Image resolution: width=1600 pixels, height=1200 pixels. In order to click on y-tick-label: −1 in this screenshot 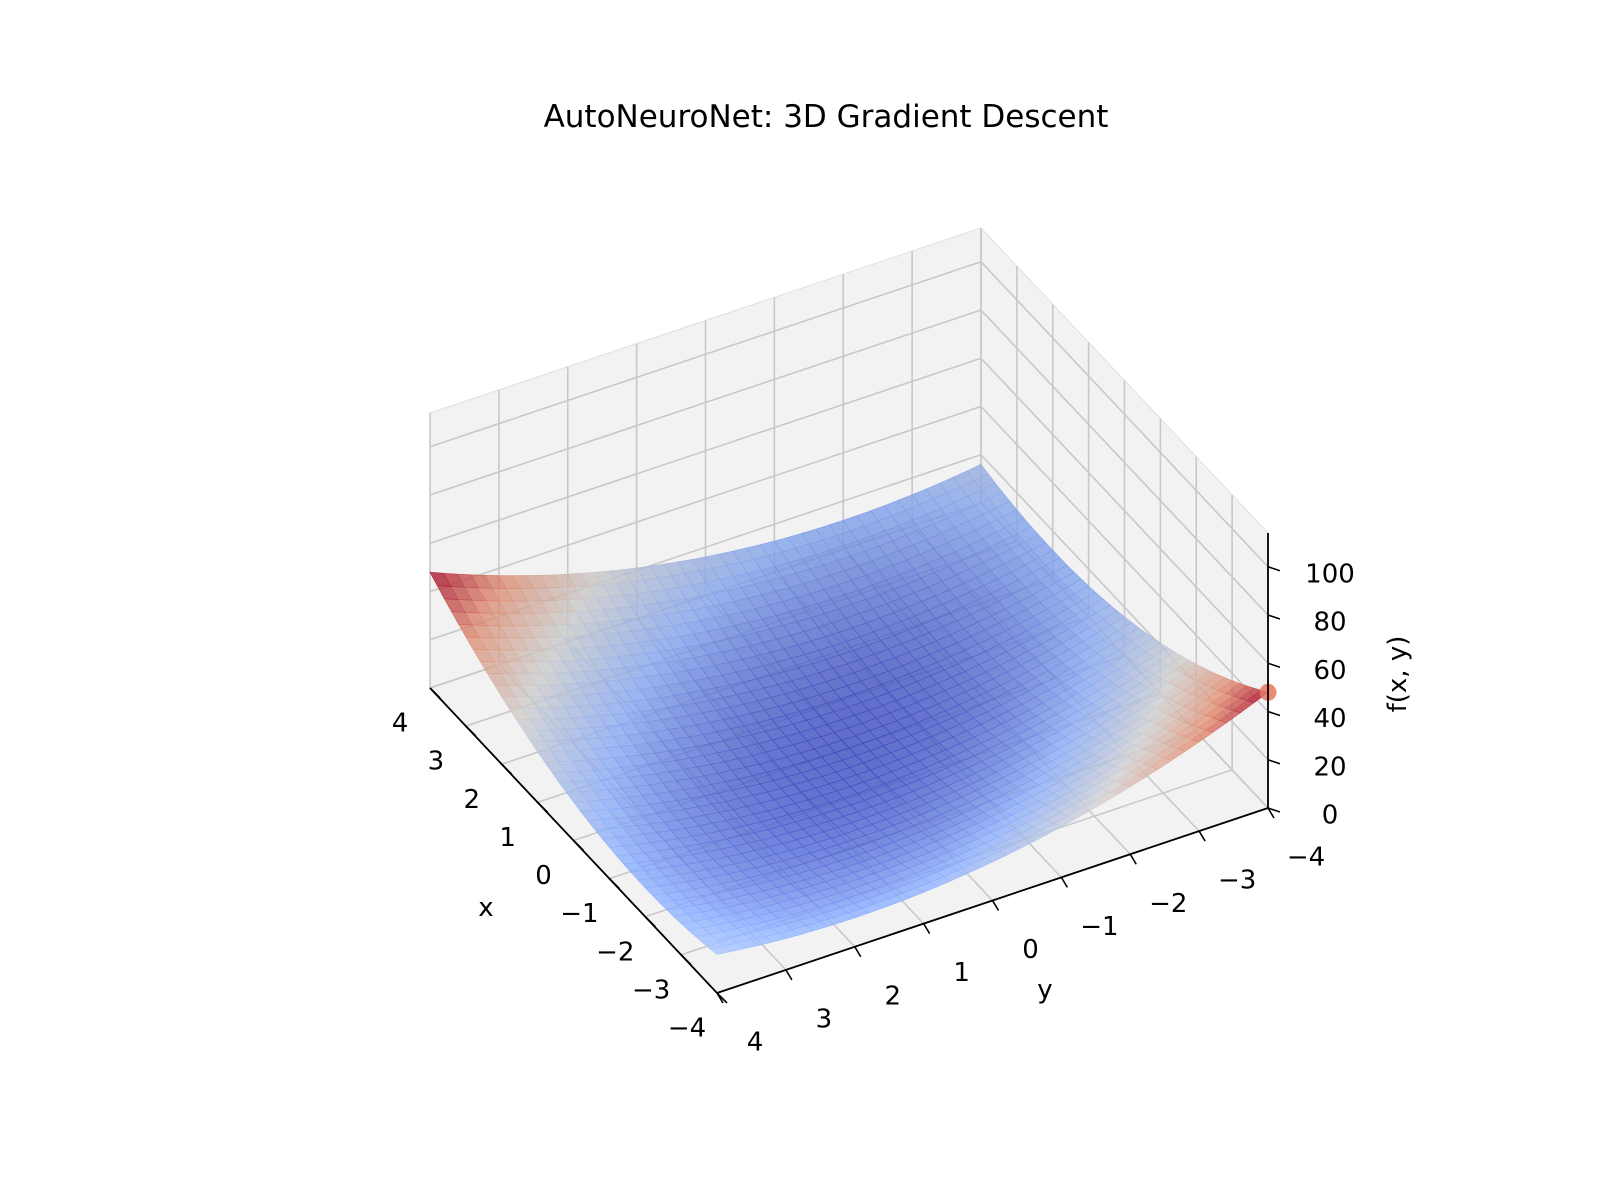, I will do `click(1099, 927)`.